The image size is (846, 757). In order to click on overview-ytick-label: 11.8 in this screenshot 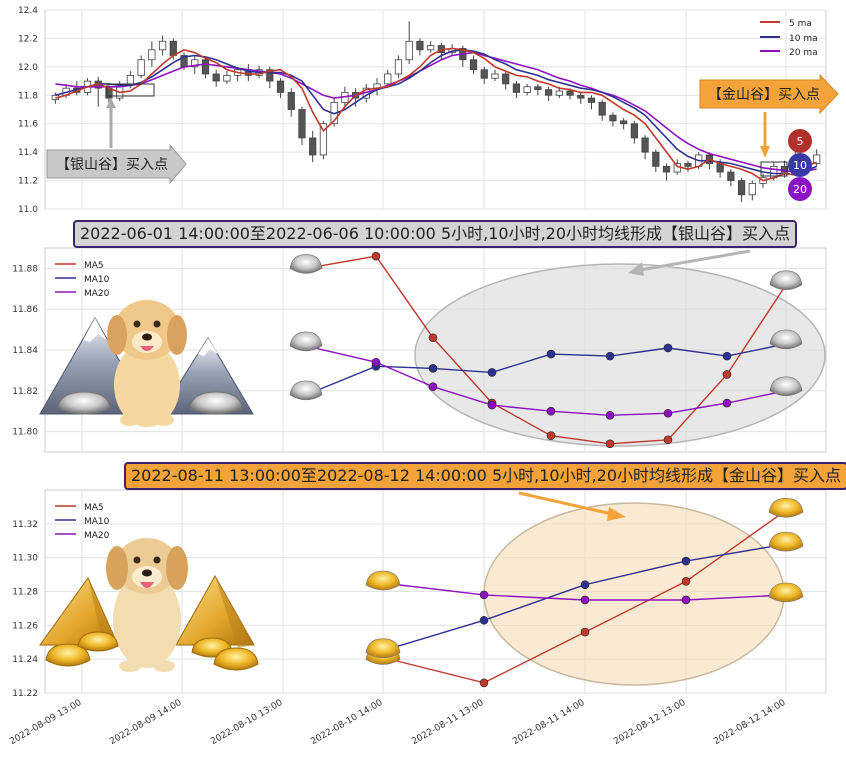, I will do `click(28, 96)`.